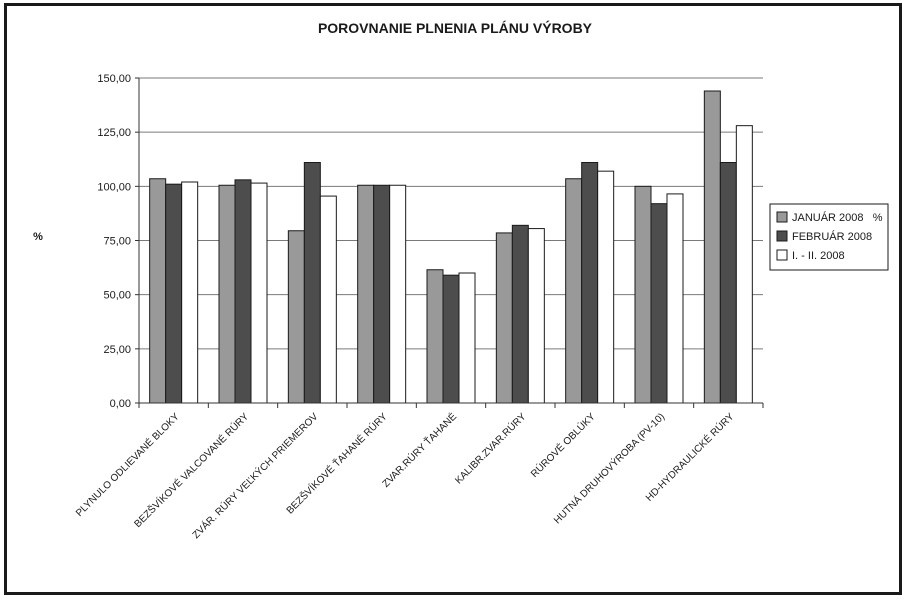 Image resolution: width=910 pixels, height=602 pixels. I want to click on legend-label: FEBRUÁR 2008, so click(832, 236).